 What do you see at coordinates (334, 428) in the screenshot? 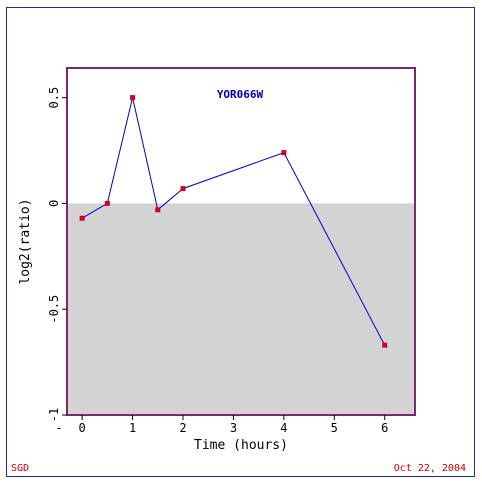
I see `x-tick-label: 5` at bounding box center [334, 428].